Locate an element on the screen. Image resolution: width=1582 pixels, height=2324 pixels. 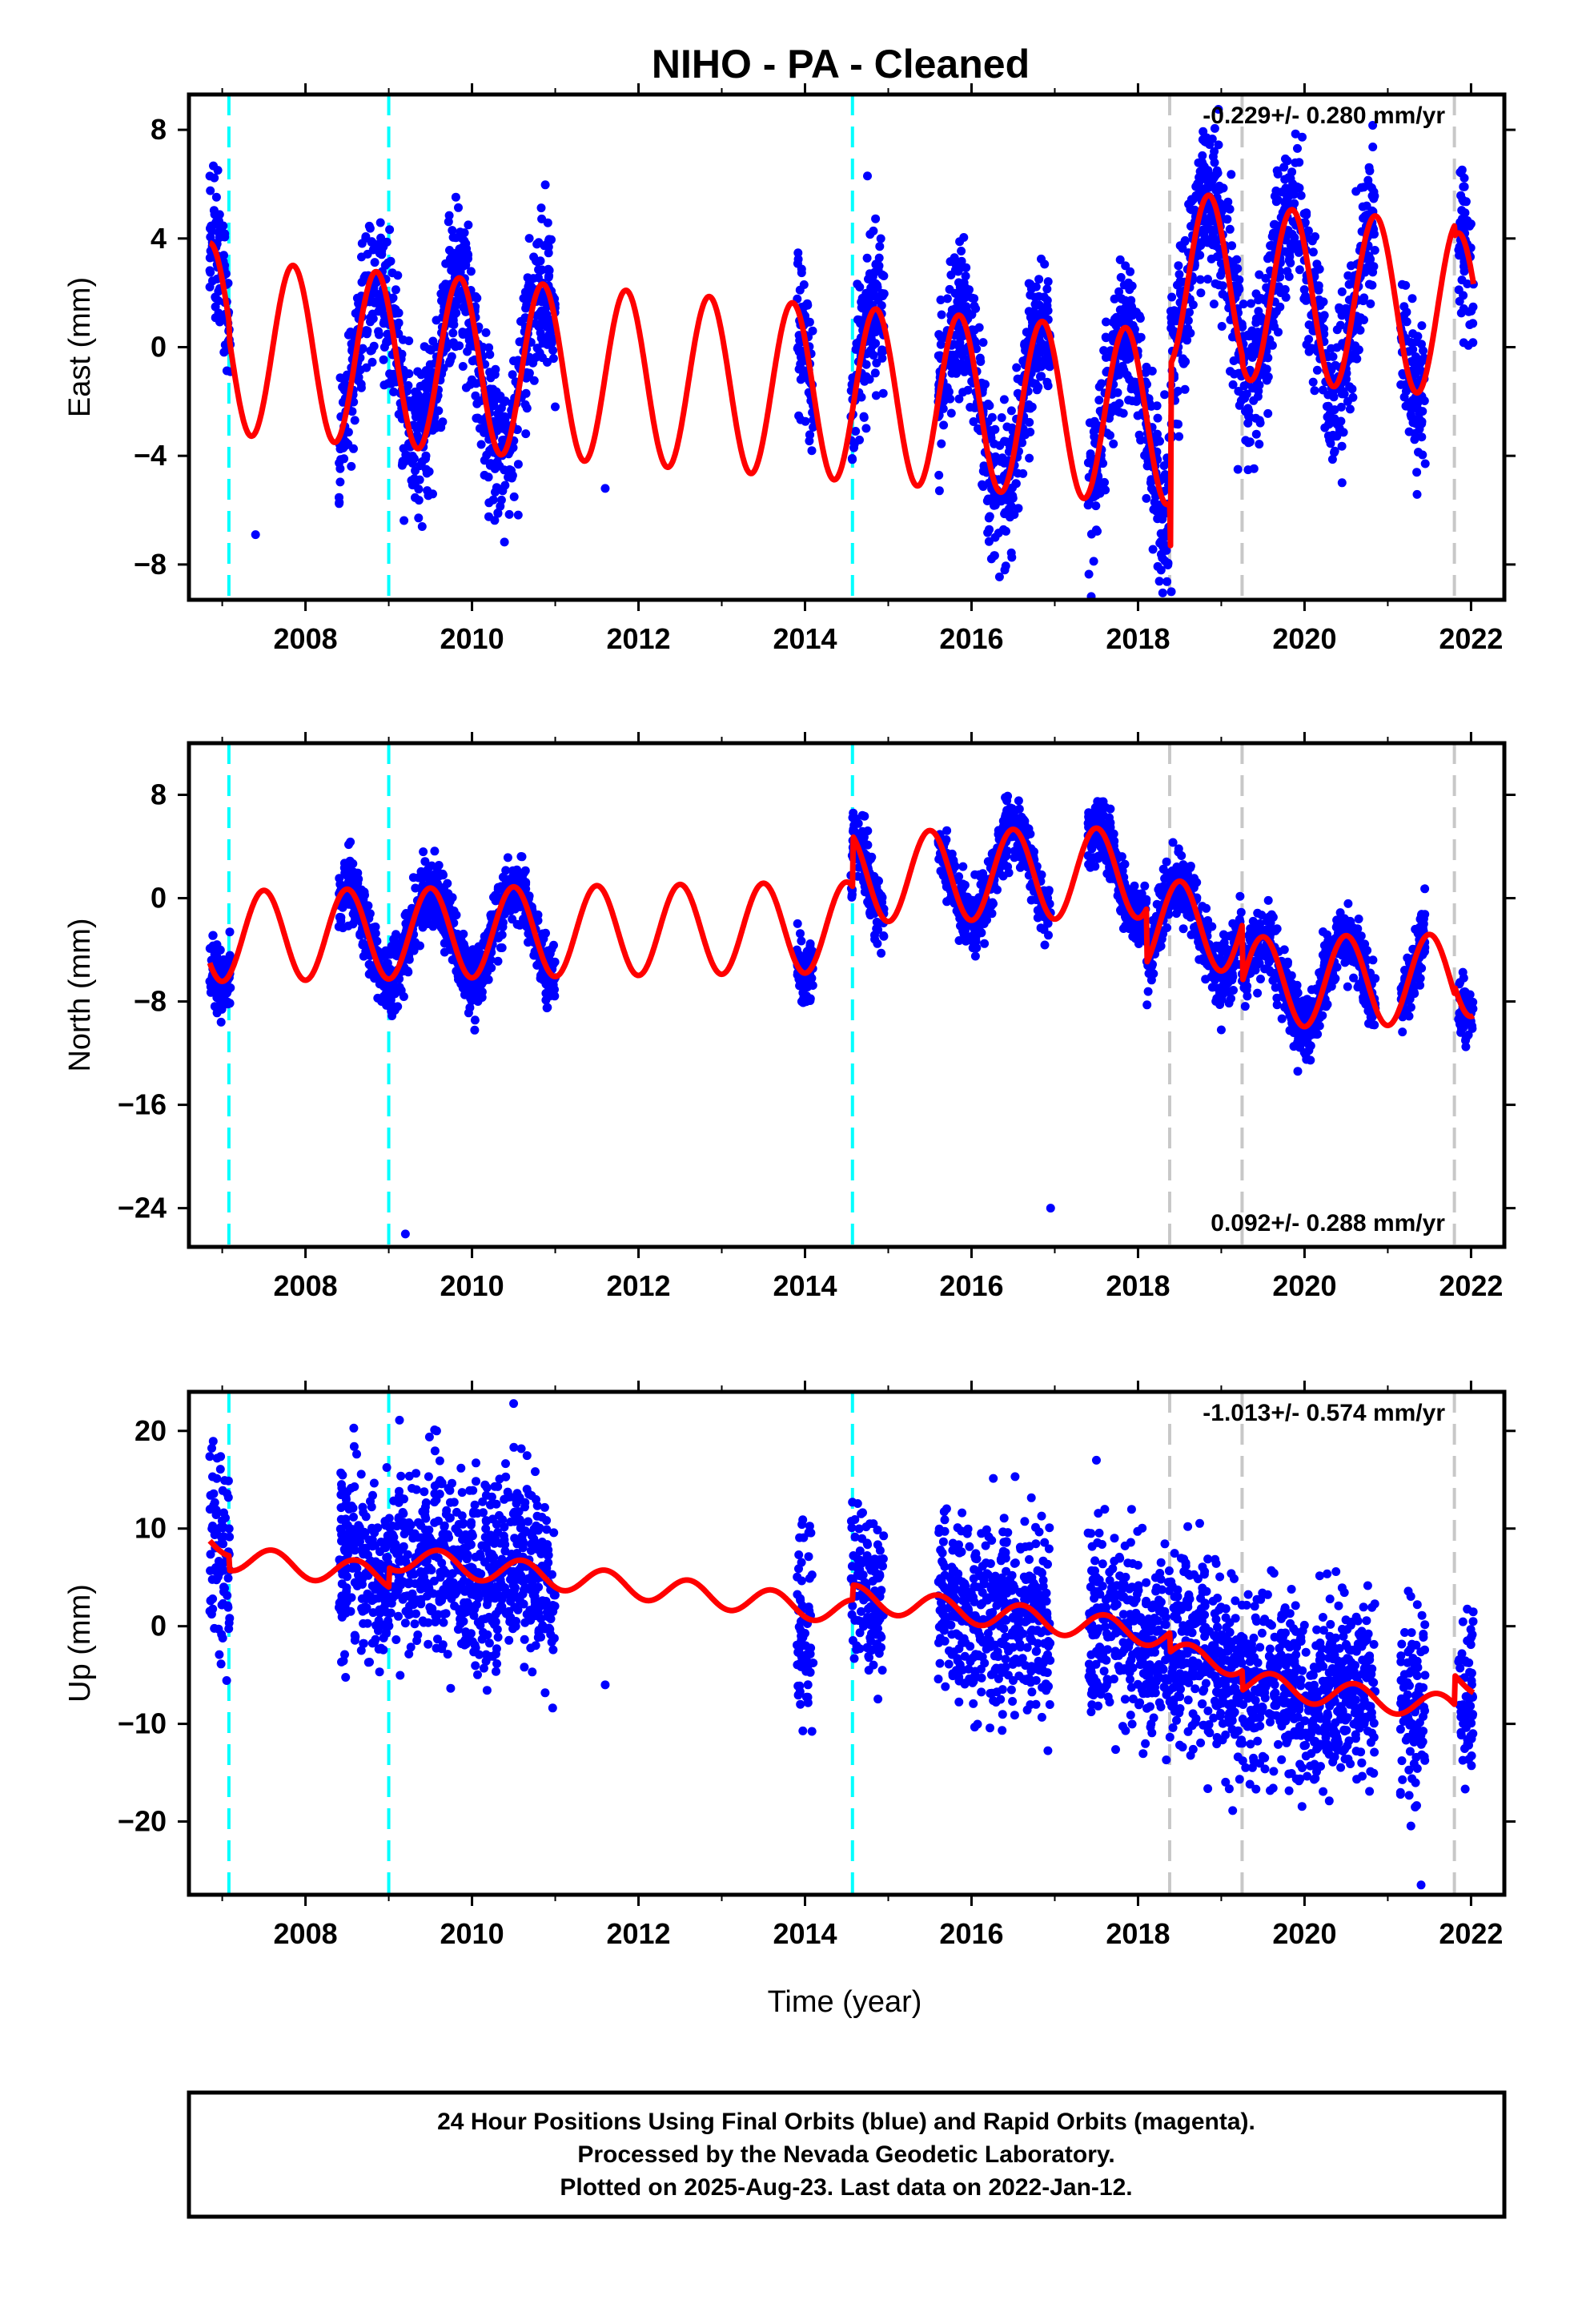
y-axis-label: East (mm) is located at coordinates (80, 347).